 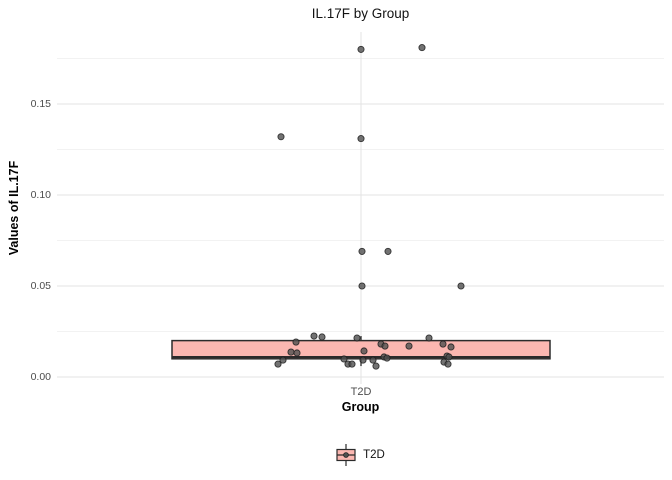 What do you see at coordinates (361, 392) in the screenshot?
I see `x-tick-label: T2D` at bounding box center [361, 392].